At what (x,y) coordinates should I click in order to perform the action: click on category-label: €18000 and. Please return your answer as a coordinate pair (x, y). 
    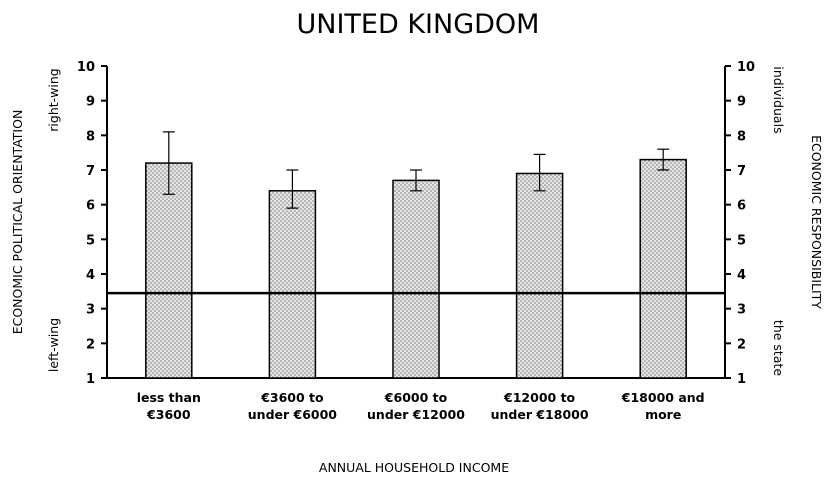
    Looking at the image, I should click on (663, 397).